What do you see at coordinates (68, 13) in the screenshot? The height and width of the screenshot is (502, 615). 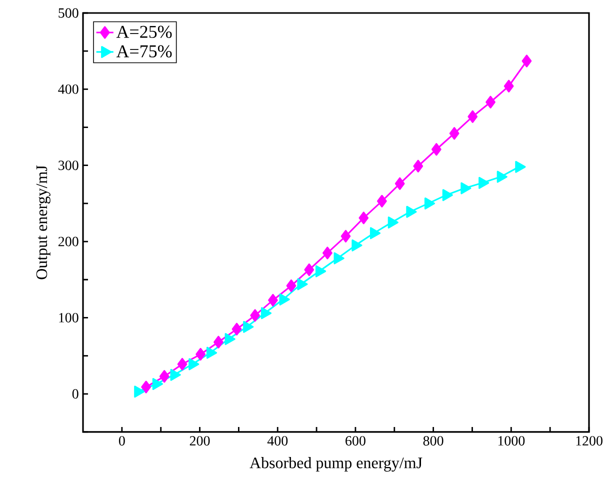 I see `y-tick-label: 500` at bounding box center [68, 13].